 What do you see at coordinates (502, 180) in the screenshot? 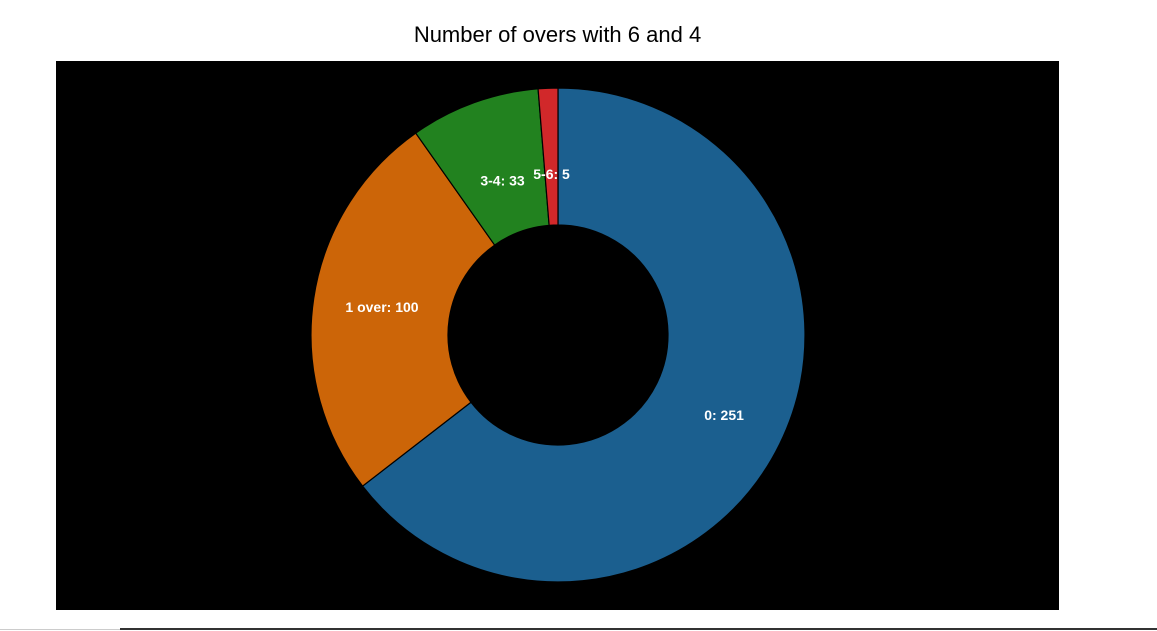
I see `slice-label-3: 3-4: 33` at bounding box center [502, 180].